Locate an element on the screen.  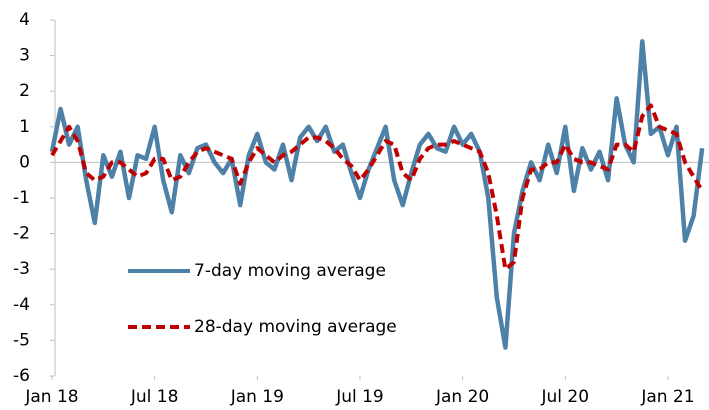
x-tick-label: Jan 19 is located at coordinates (257, 397).